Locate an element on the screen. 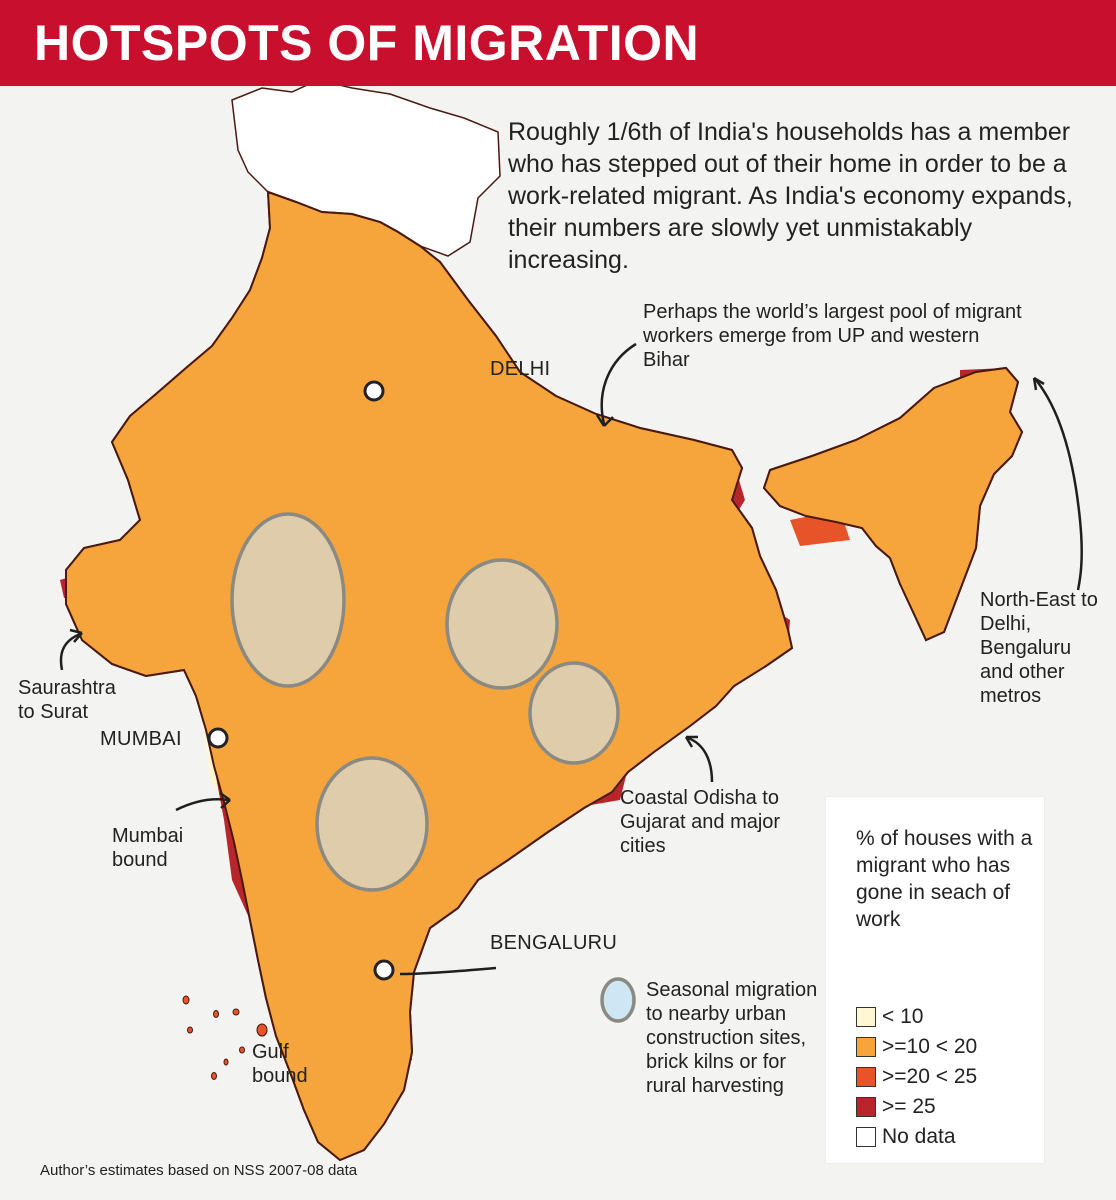  legend-row-10-20: >=10 < 20 is located at coordinates (916, 1047).